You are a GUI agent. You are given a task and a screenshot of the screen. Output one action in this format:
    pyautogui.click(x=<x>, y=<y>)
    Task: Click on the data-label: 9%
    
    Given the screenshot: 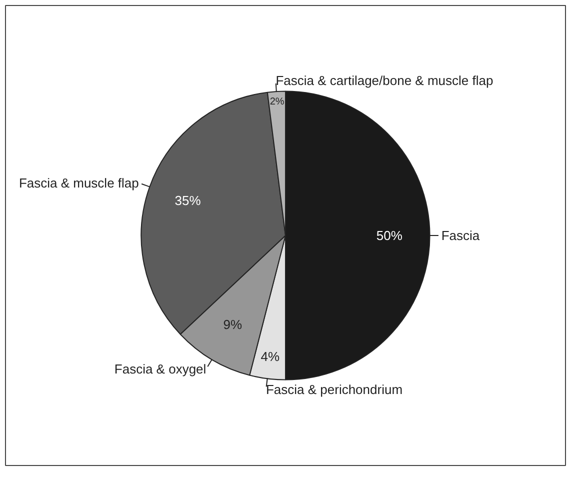 What is the action you would take?
    pyautogui.click(x=232, y=324)
    